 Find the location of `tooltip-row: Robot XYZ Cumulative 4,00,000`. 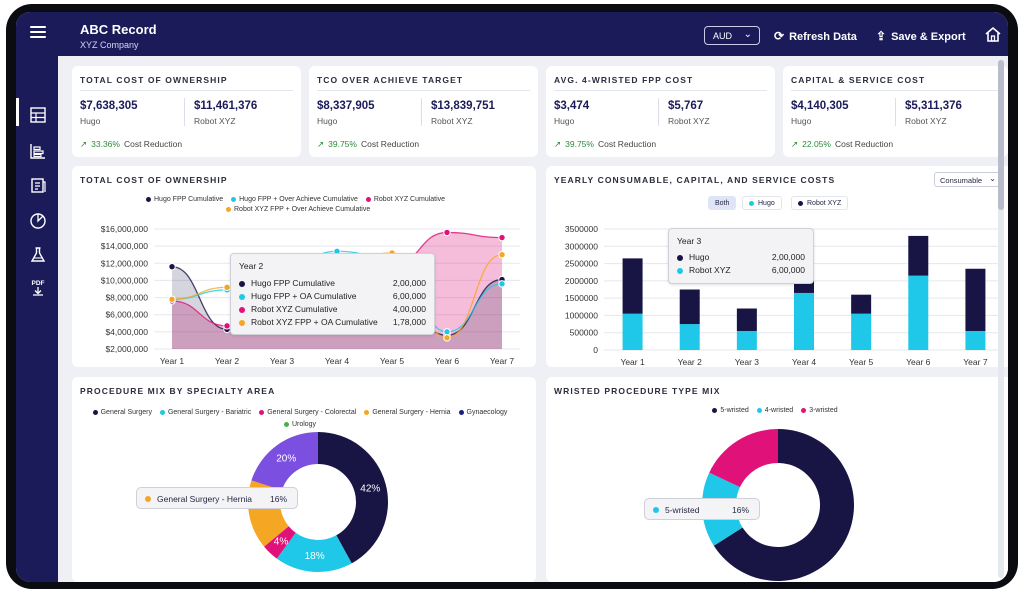

tooltip-row: Robot XYZ Cumulative 4,00,000 is located at coordinates (332, 310).